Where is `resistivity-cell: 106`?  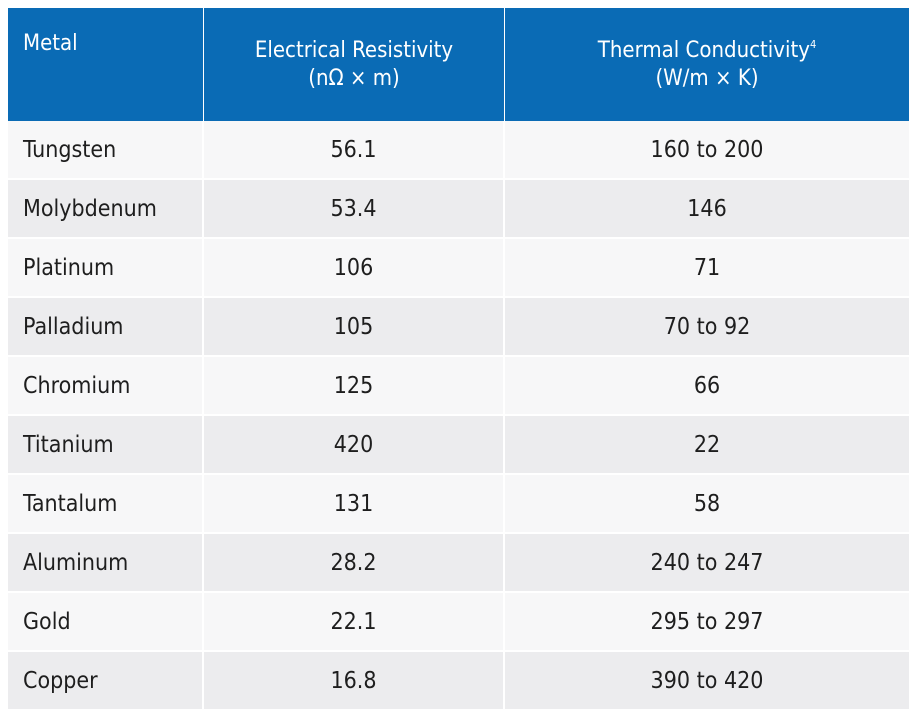
resistivity-cell: 106 is located at coordinates (354, 268).